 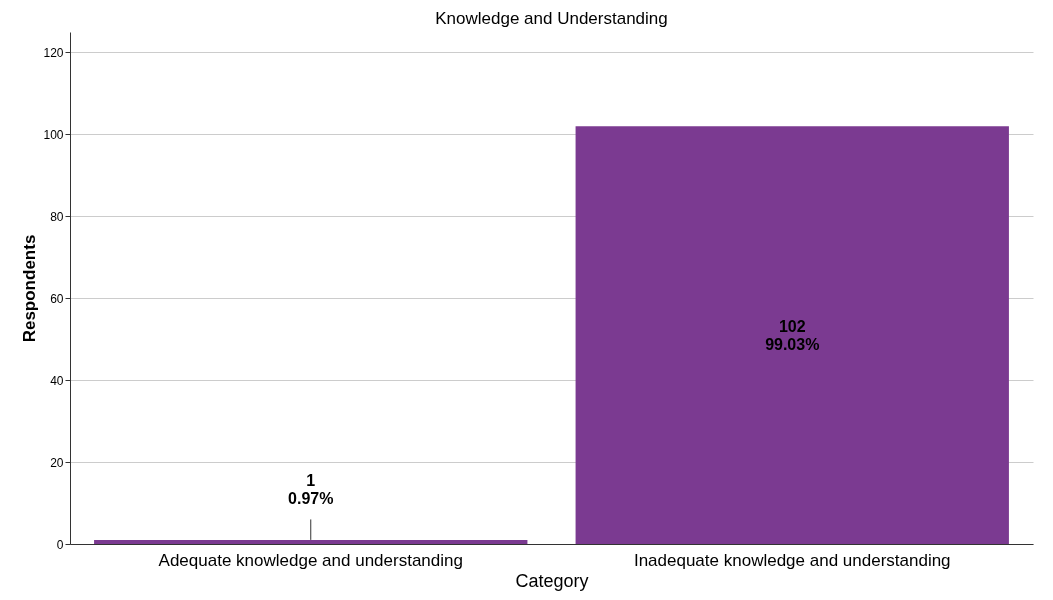 What do you see at coordinates (310, 560) in the screenshot?
I see `x-tick-label: Adequate knowledge and understanding` at bounding box center [310, 560].